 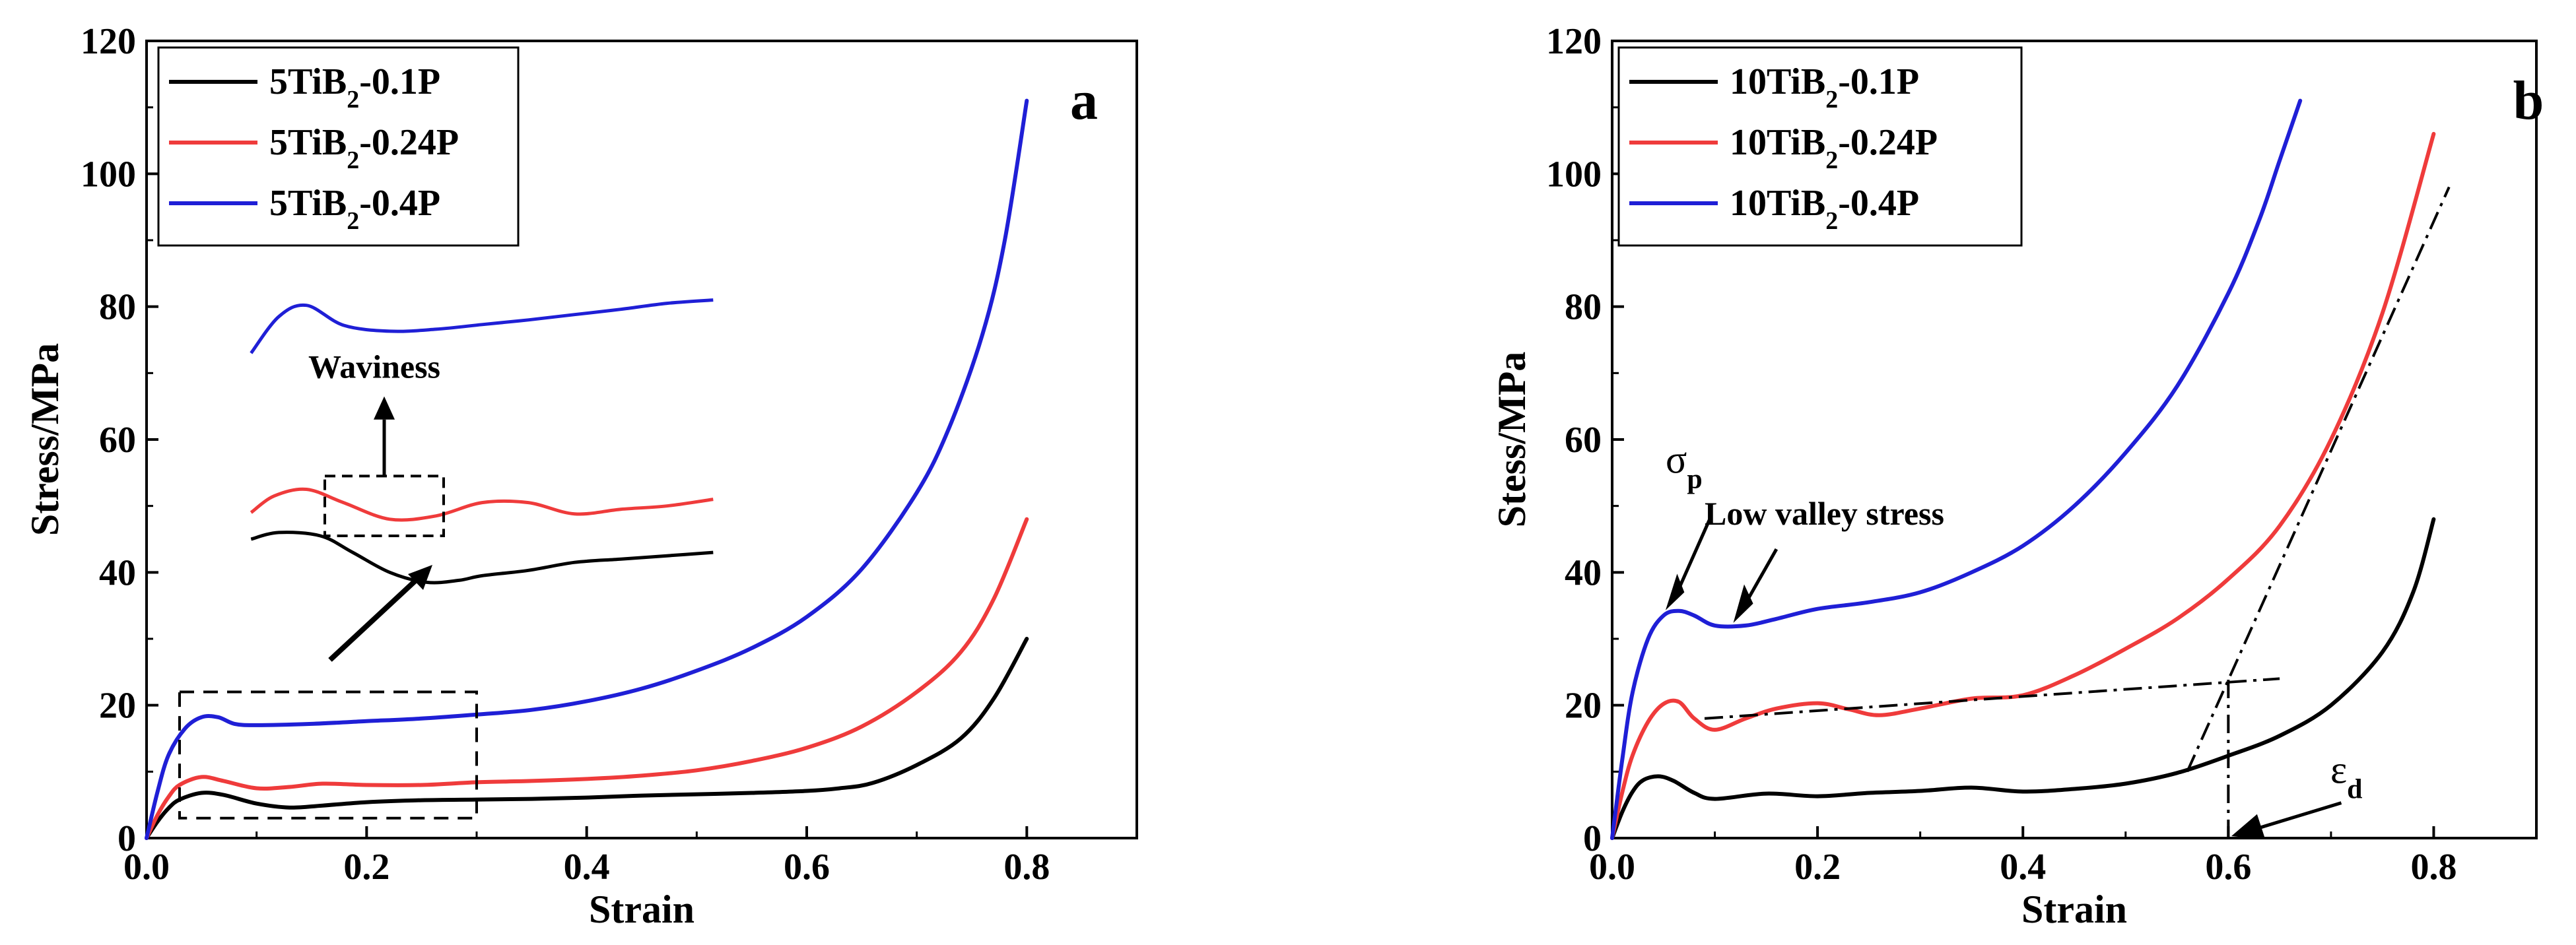 What do you see at coordinates (1675, 591) in the screenshot?
I see `sigma-p-arrow-head` at bounding box center [1675, 591].